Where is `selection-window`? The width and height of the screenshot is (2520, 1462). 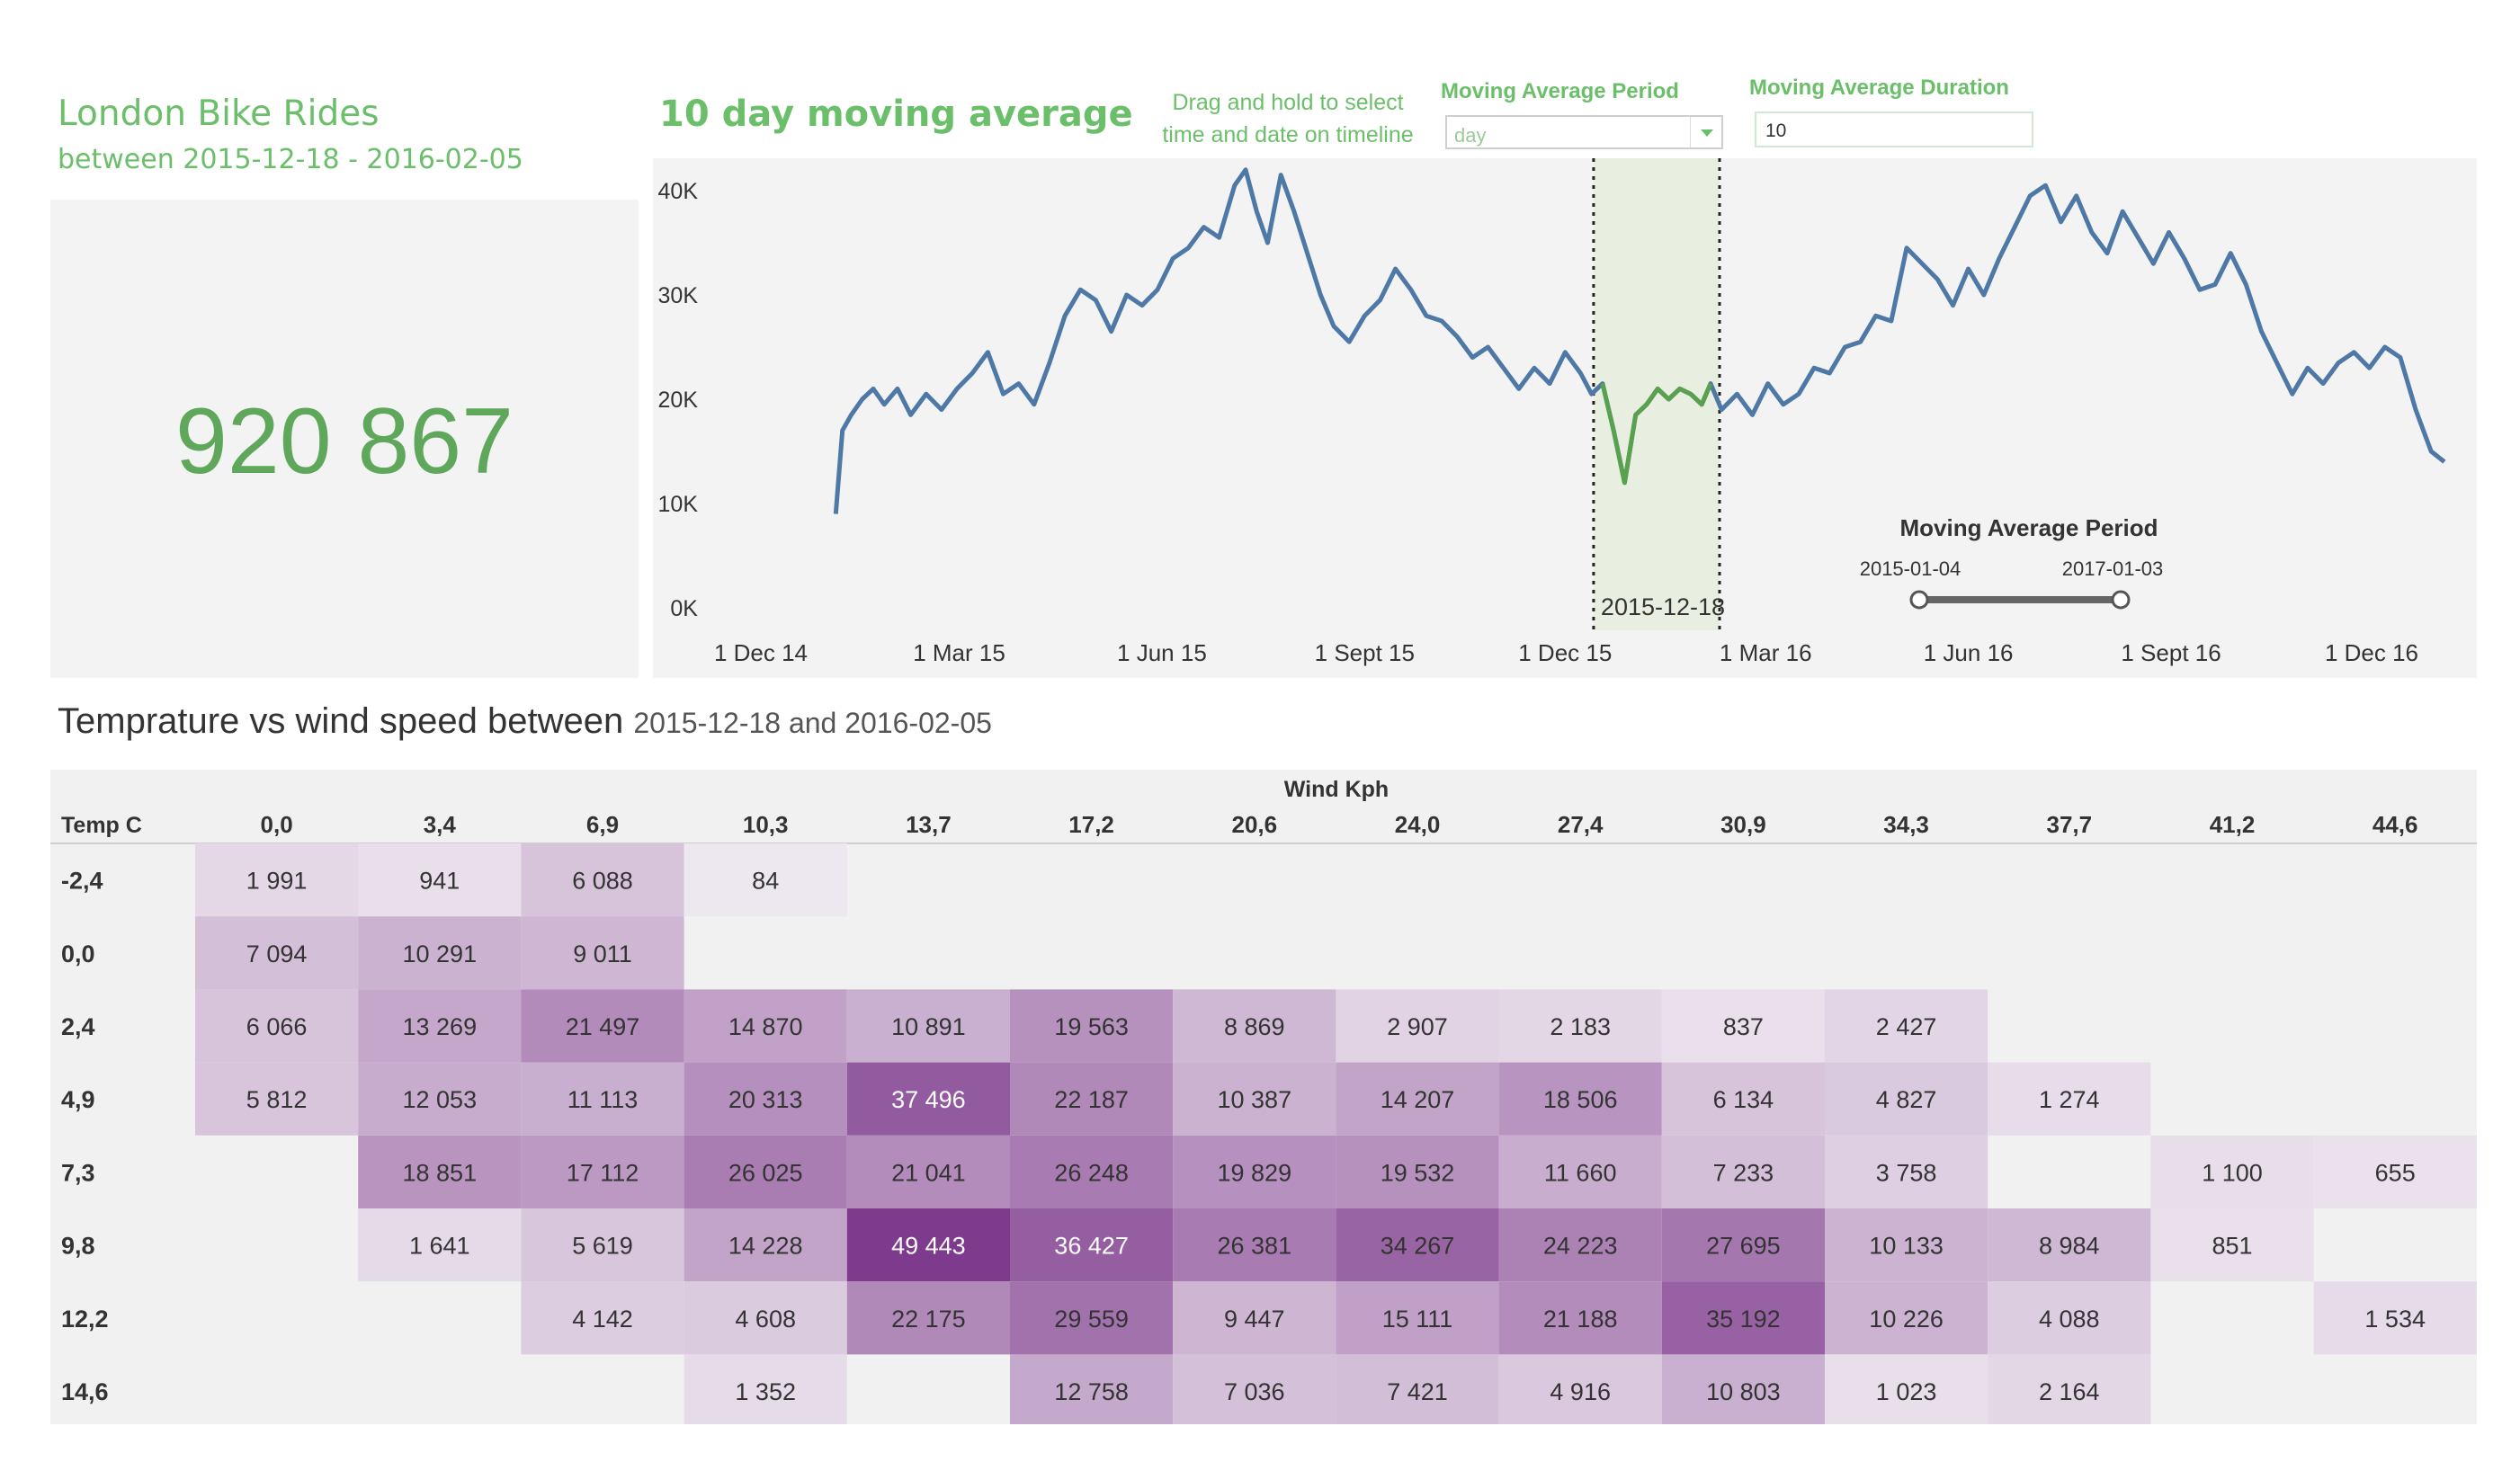 selection-window is located at coordinates (1656, 394).